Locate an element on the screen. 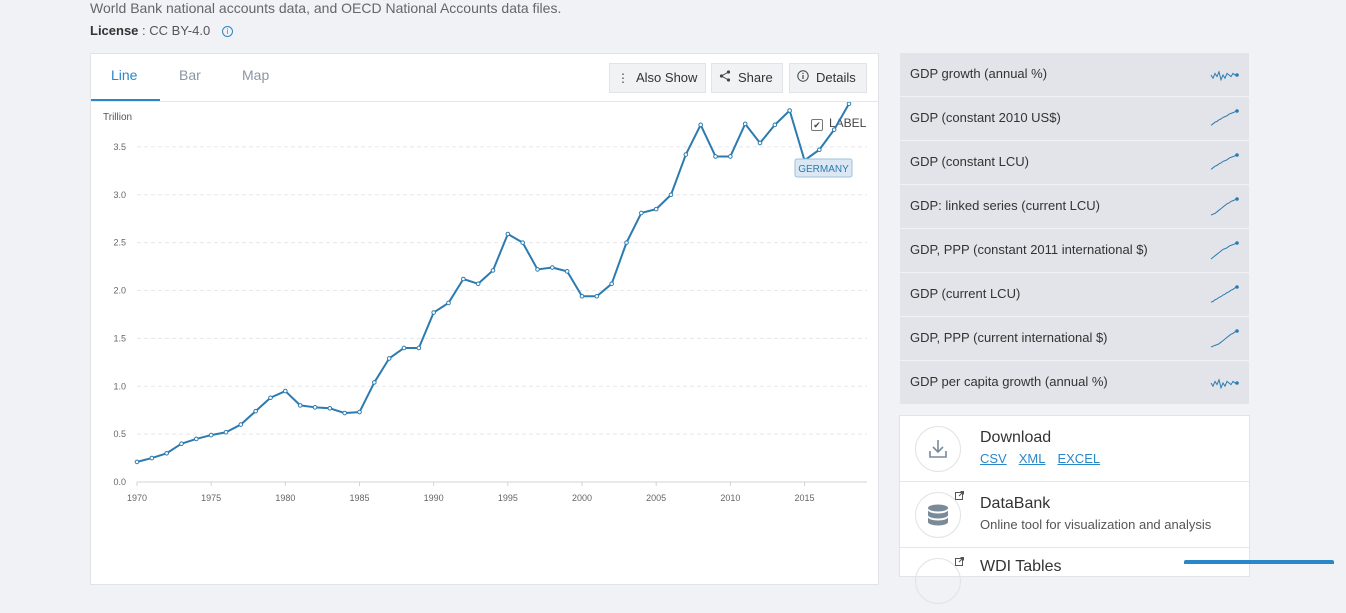  license-line: License : CC BY-4.0 i is located at coordinates (161, 30).